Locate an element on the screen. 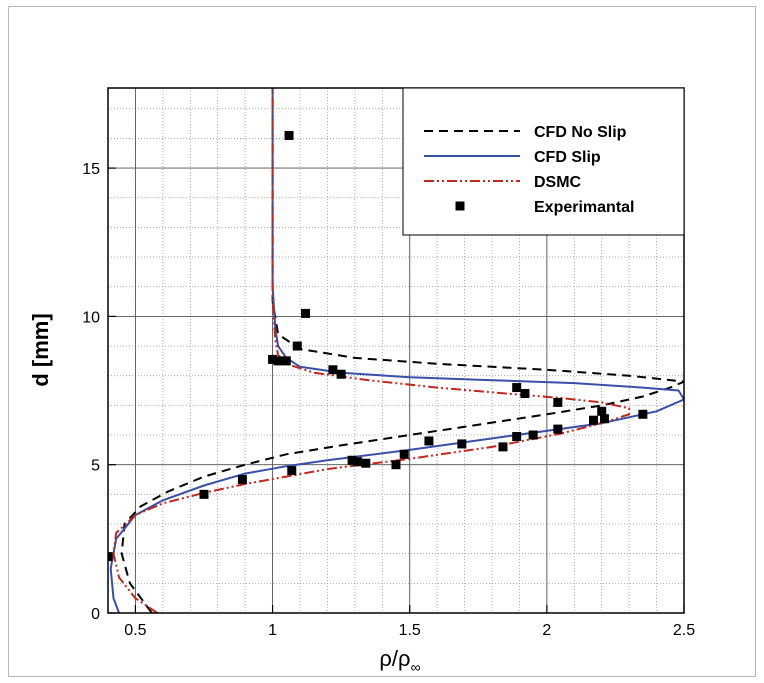 The width and height of the screenshot is (764, 683). x-tick-label: 2.5 is located at coordinates (684, 630).